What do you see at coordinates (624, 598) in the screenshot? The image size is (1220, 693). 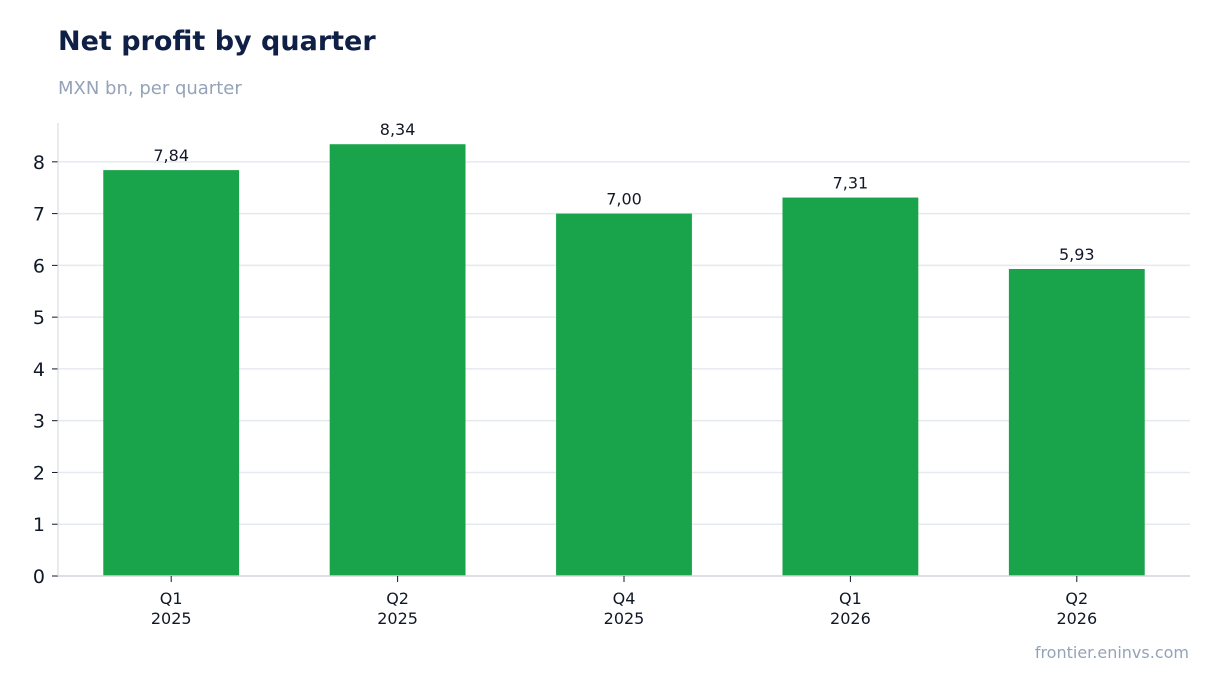 I see `x-tick-label: Q4` at bounding box center [624, 598].